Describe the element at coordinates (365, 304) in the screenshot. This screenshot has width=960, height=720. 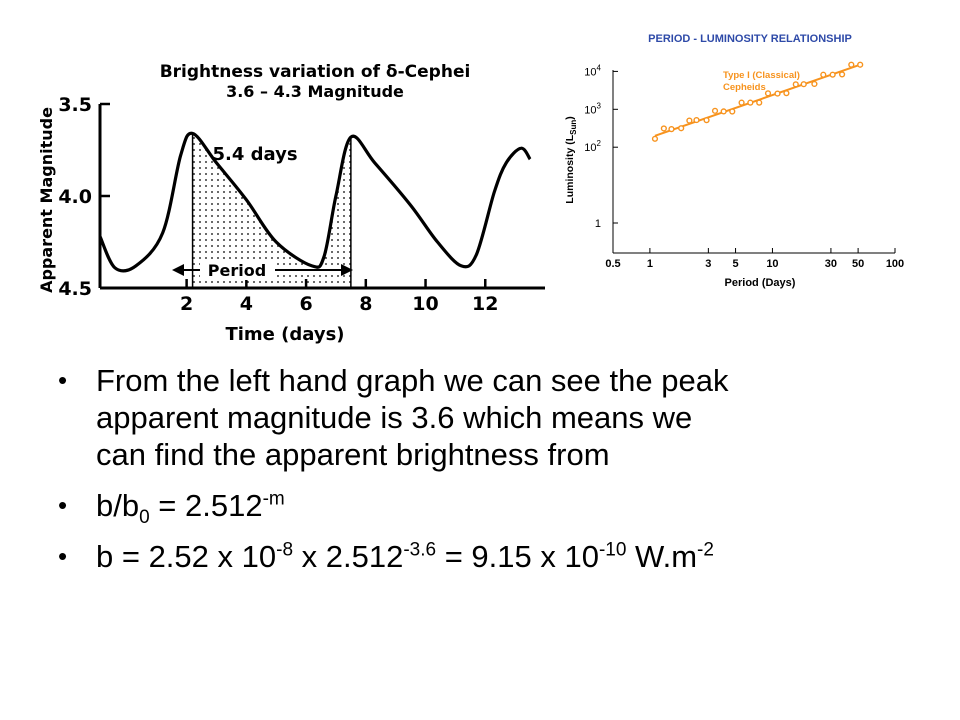
I see `light-curve-x-tick-label: 8` at that location.